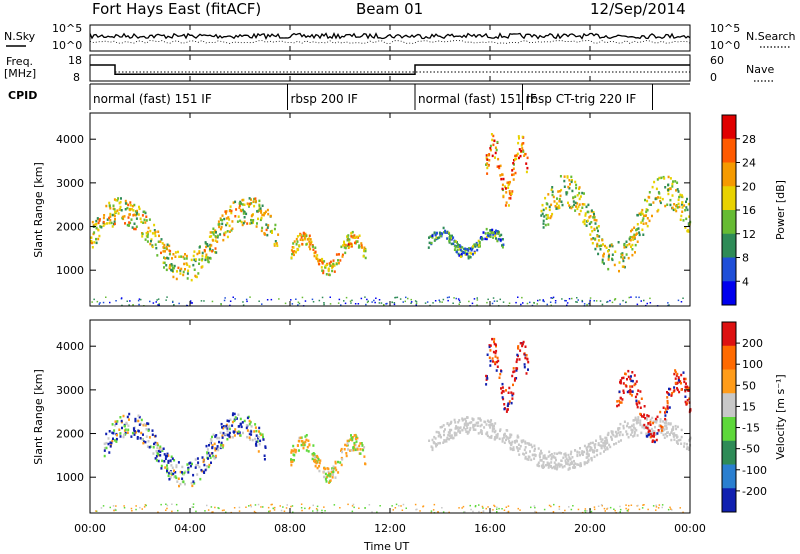 The height and width of the screenshot is (554, 800). I want to click on colorbar-tick-label: 24, so click(749, 163).